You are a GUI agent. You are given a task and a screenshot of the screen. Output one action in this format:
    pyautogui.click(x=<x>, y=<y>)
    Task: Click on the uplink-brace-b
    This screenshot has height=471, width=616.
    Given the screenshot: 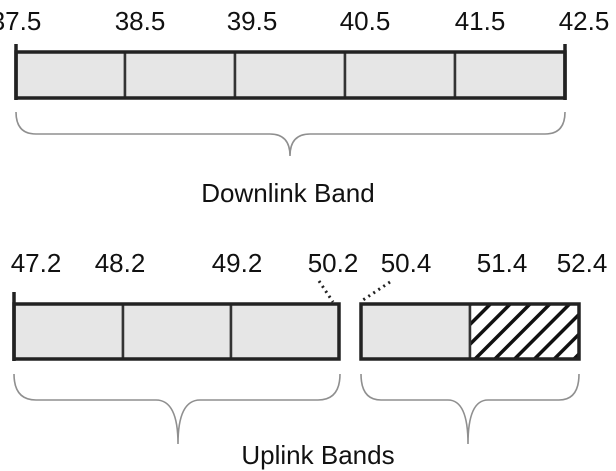 What is the action you would take?
    pyautogui.click(x=470, y=409)
    